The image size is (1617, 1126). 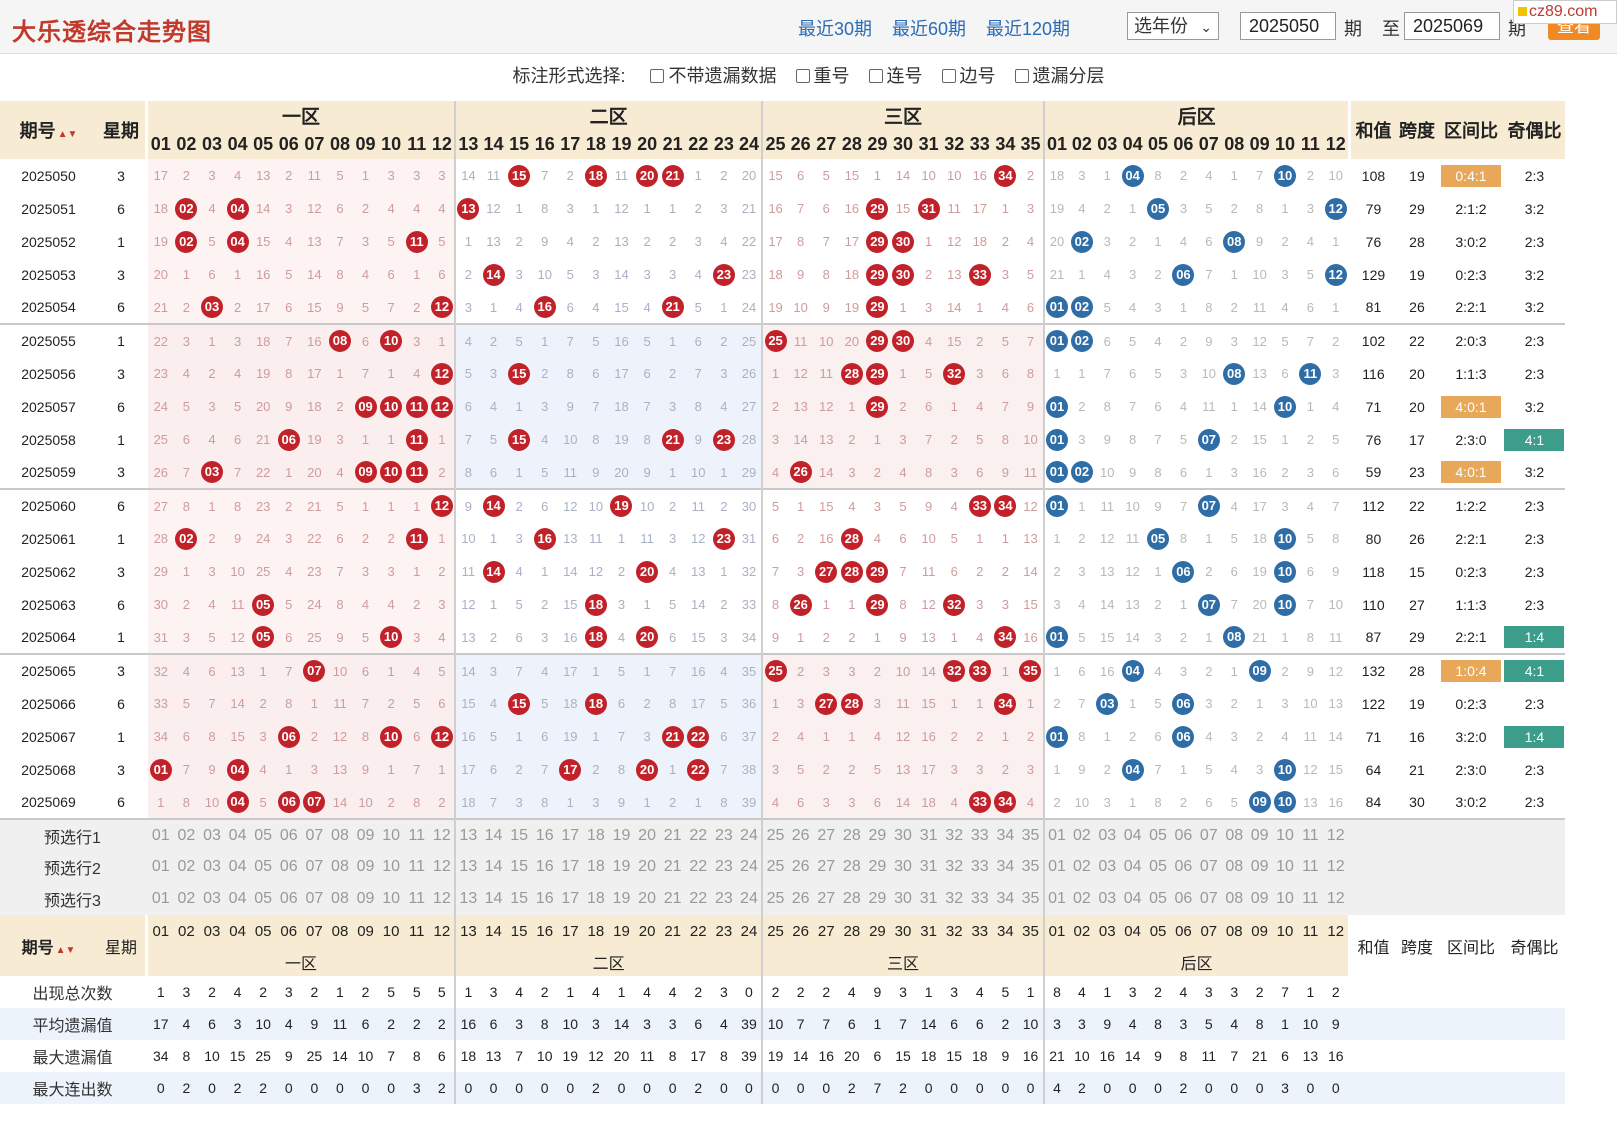 What do you see at coordinates (929, 29) in the screenshot?
I see `recent-60-link: 最近60期` at bounding box center [929, 29].